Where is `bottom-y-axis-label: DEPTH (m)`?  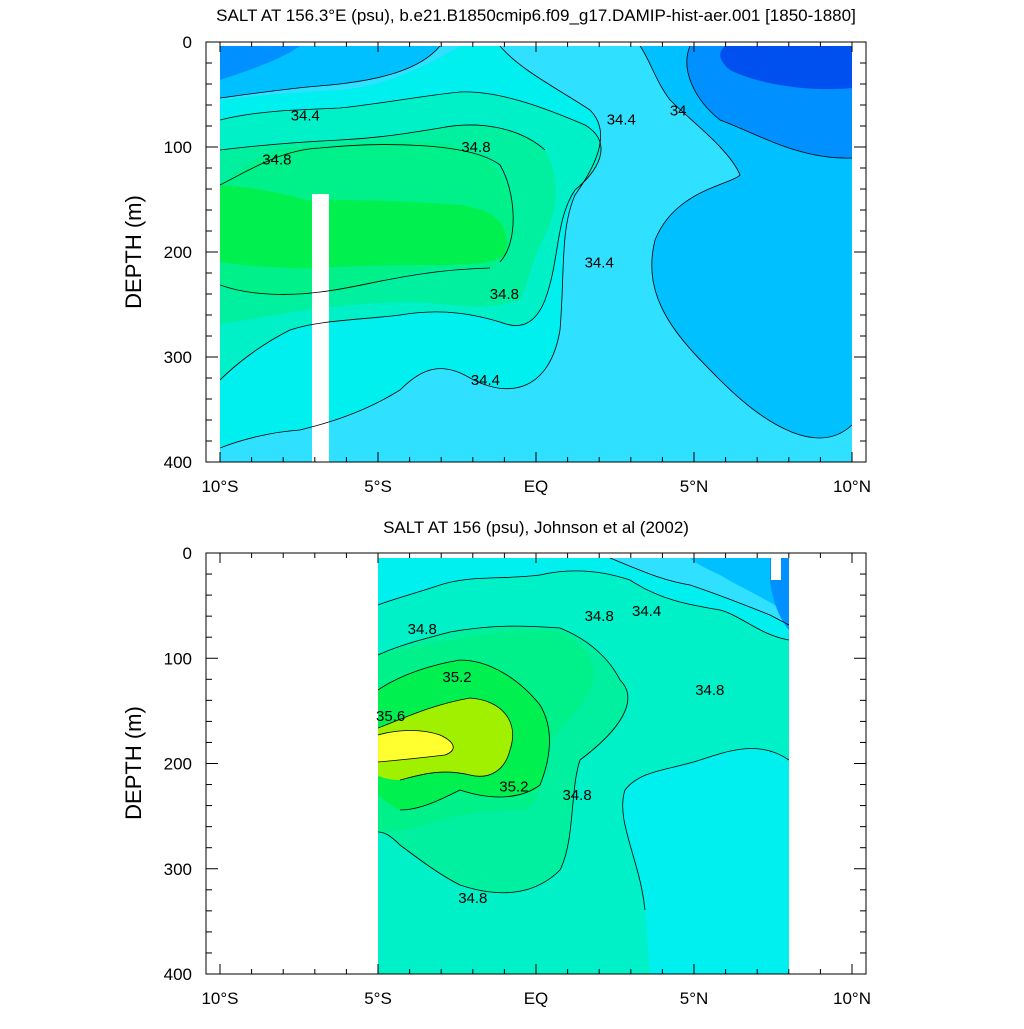
bottom-y-axis-label: DEPTH (m) is located at coordinates (133, 763).